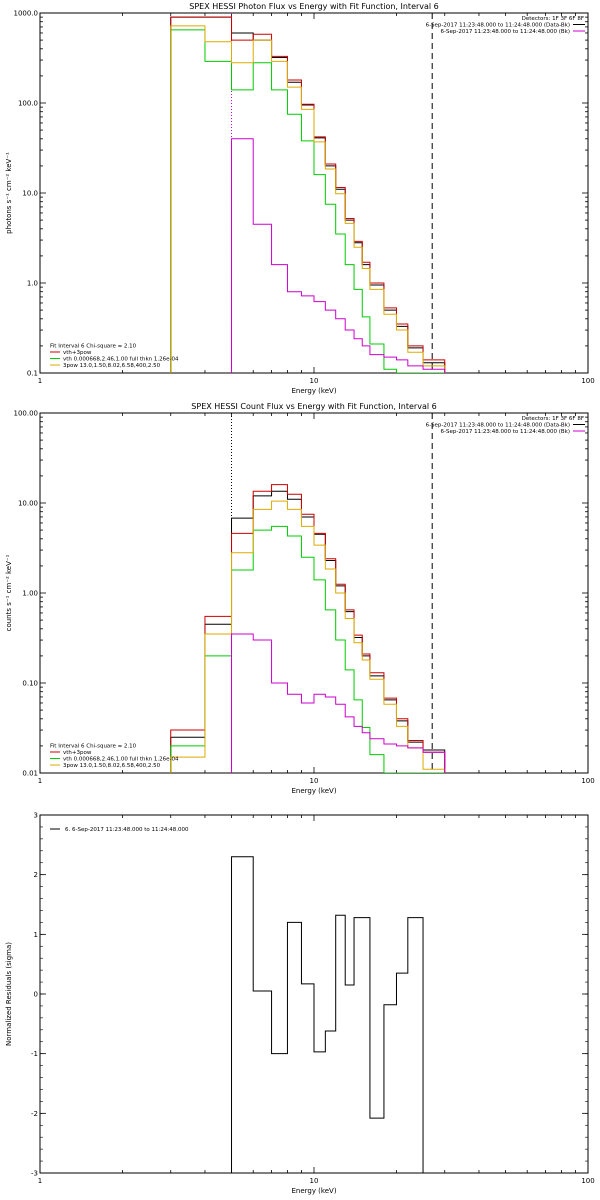 The image size is (600, 1200). Describe the element at coordinates (587, 781) in the screenshot. I see `count-x-tick-label: 100` at that location.